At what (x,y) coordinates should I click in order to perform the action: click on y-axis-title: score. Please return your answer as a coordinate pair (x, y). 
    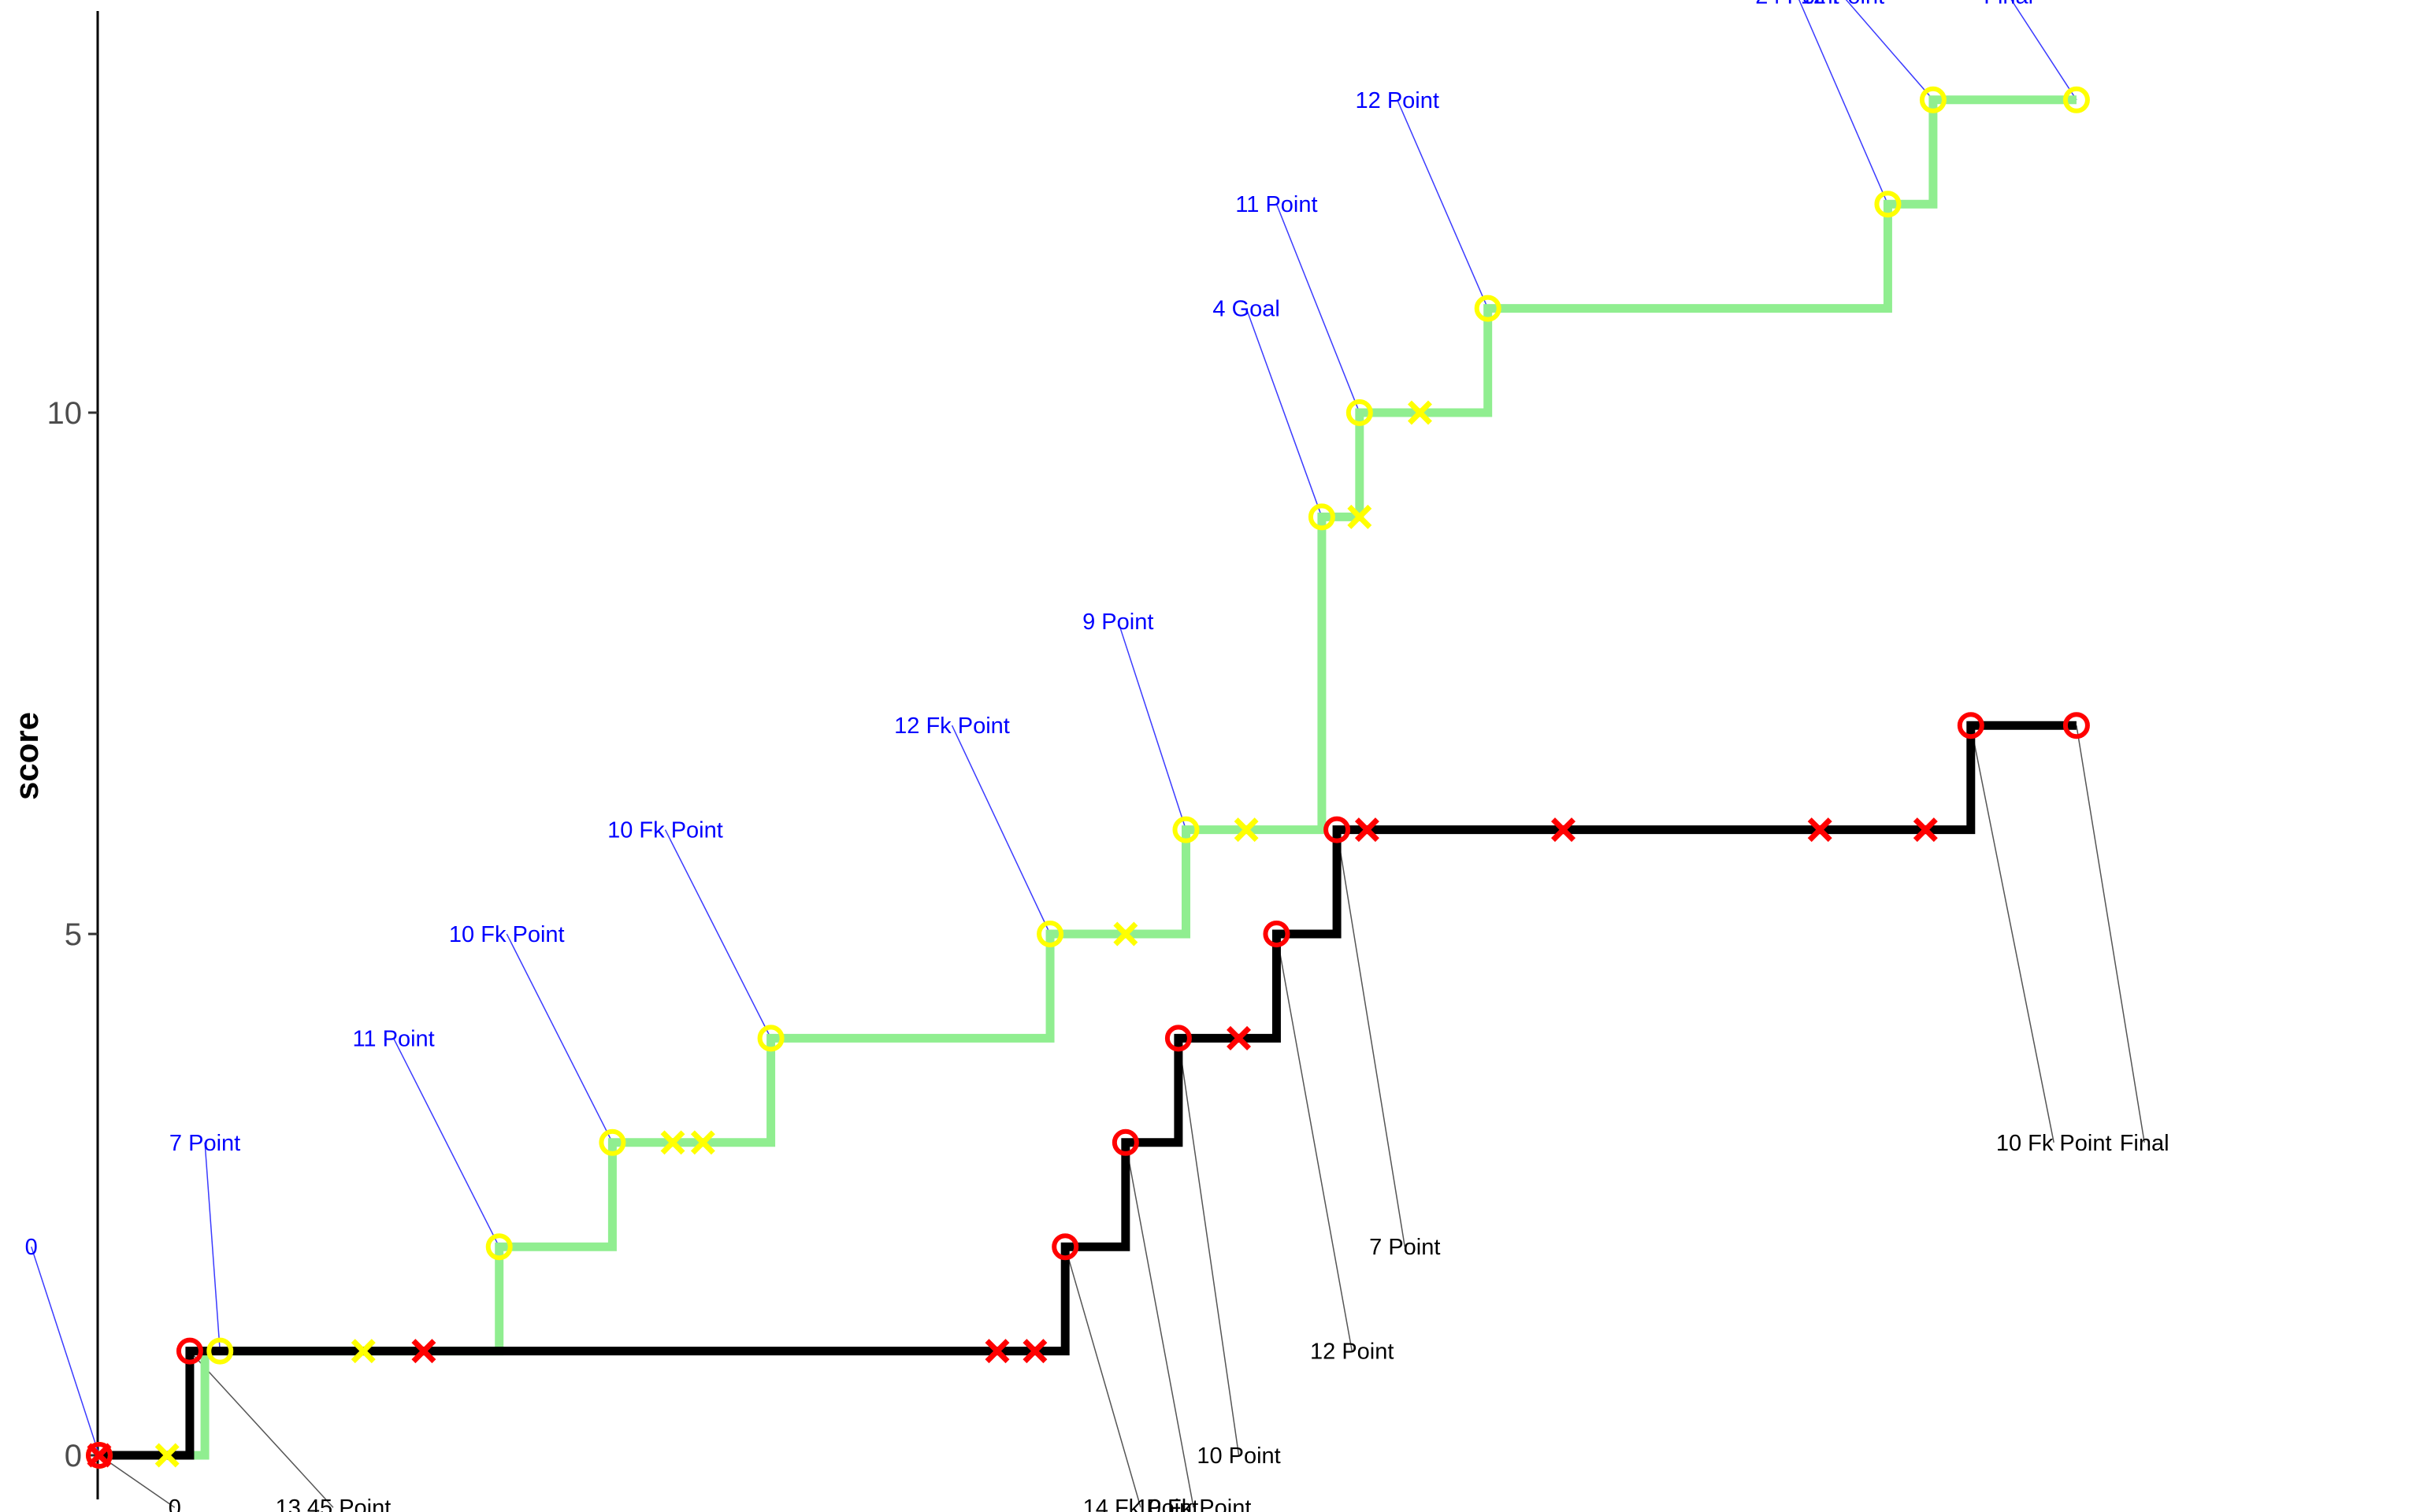
    Looking at the image, I should click on (26, 756).